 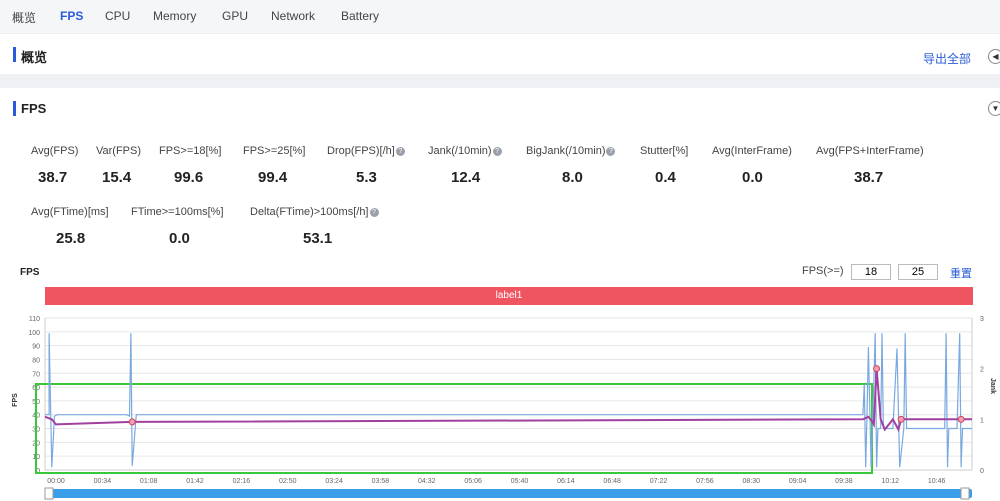 I want to click on metric-value: 15.4, so click(x=117, y=177).